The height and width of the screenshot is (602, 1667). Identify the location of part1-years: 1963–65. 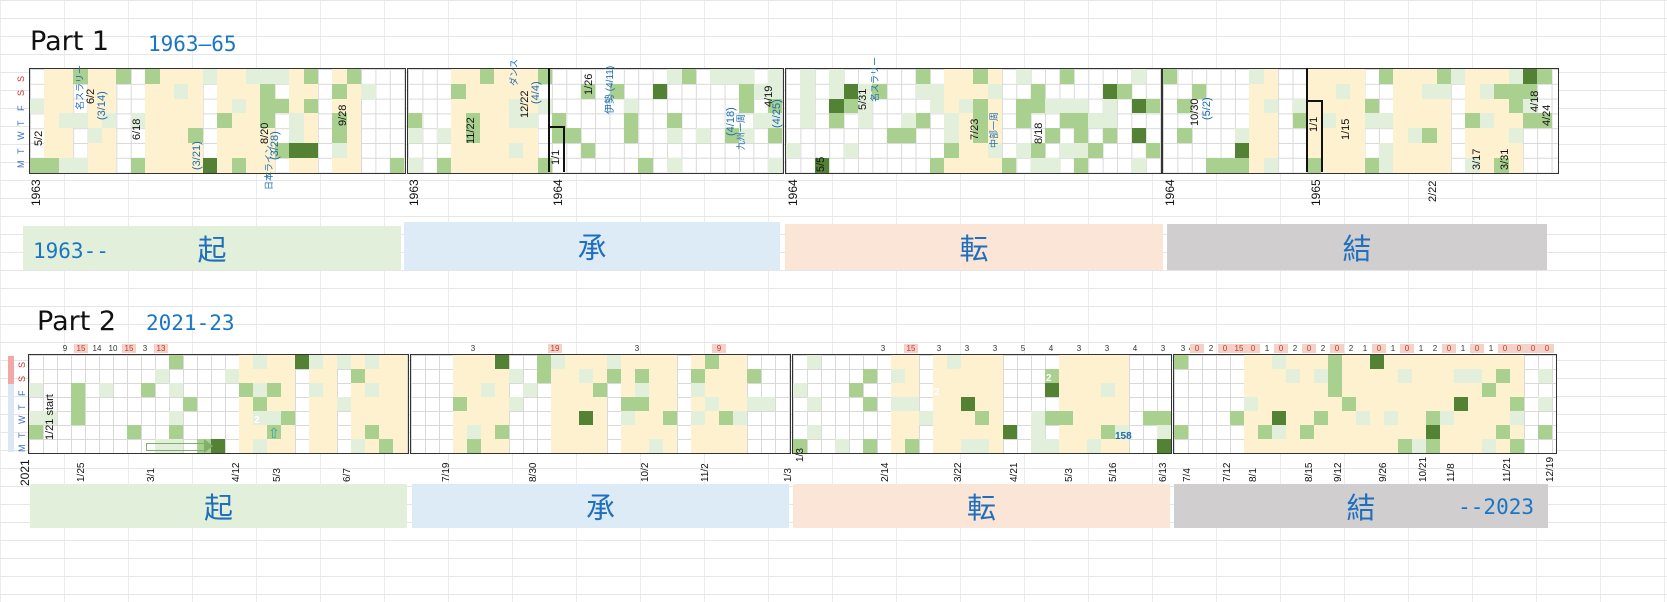
(192, 44).